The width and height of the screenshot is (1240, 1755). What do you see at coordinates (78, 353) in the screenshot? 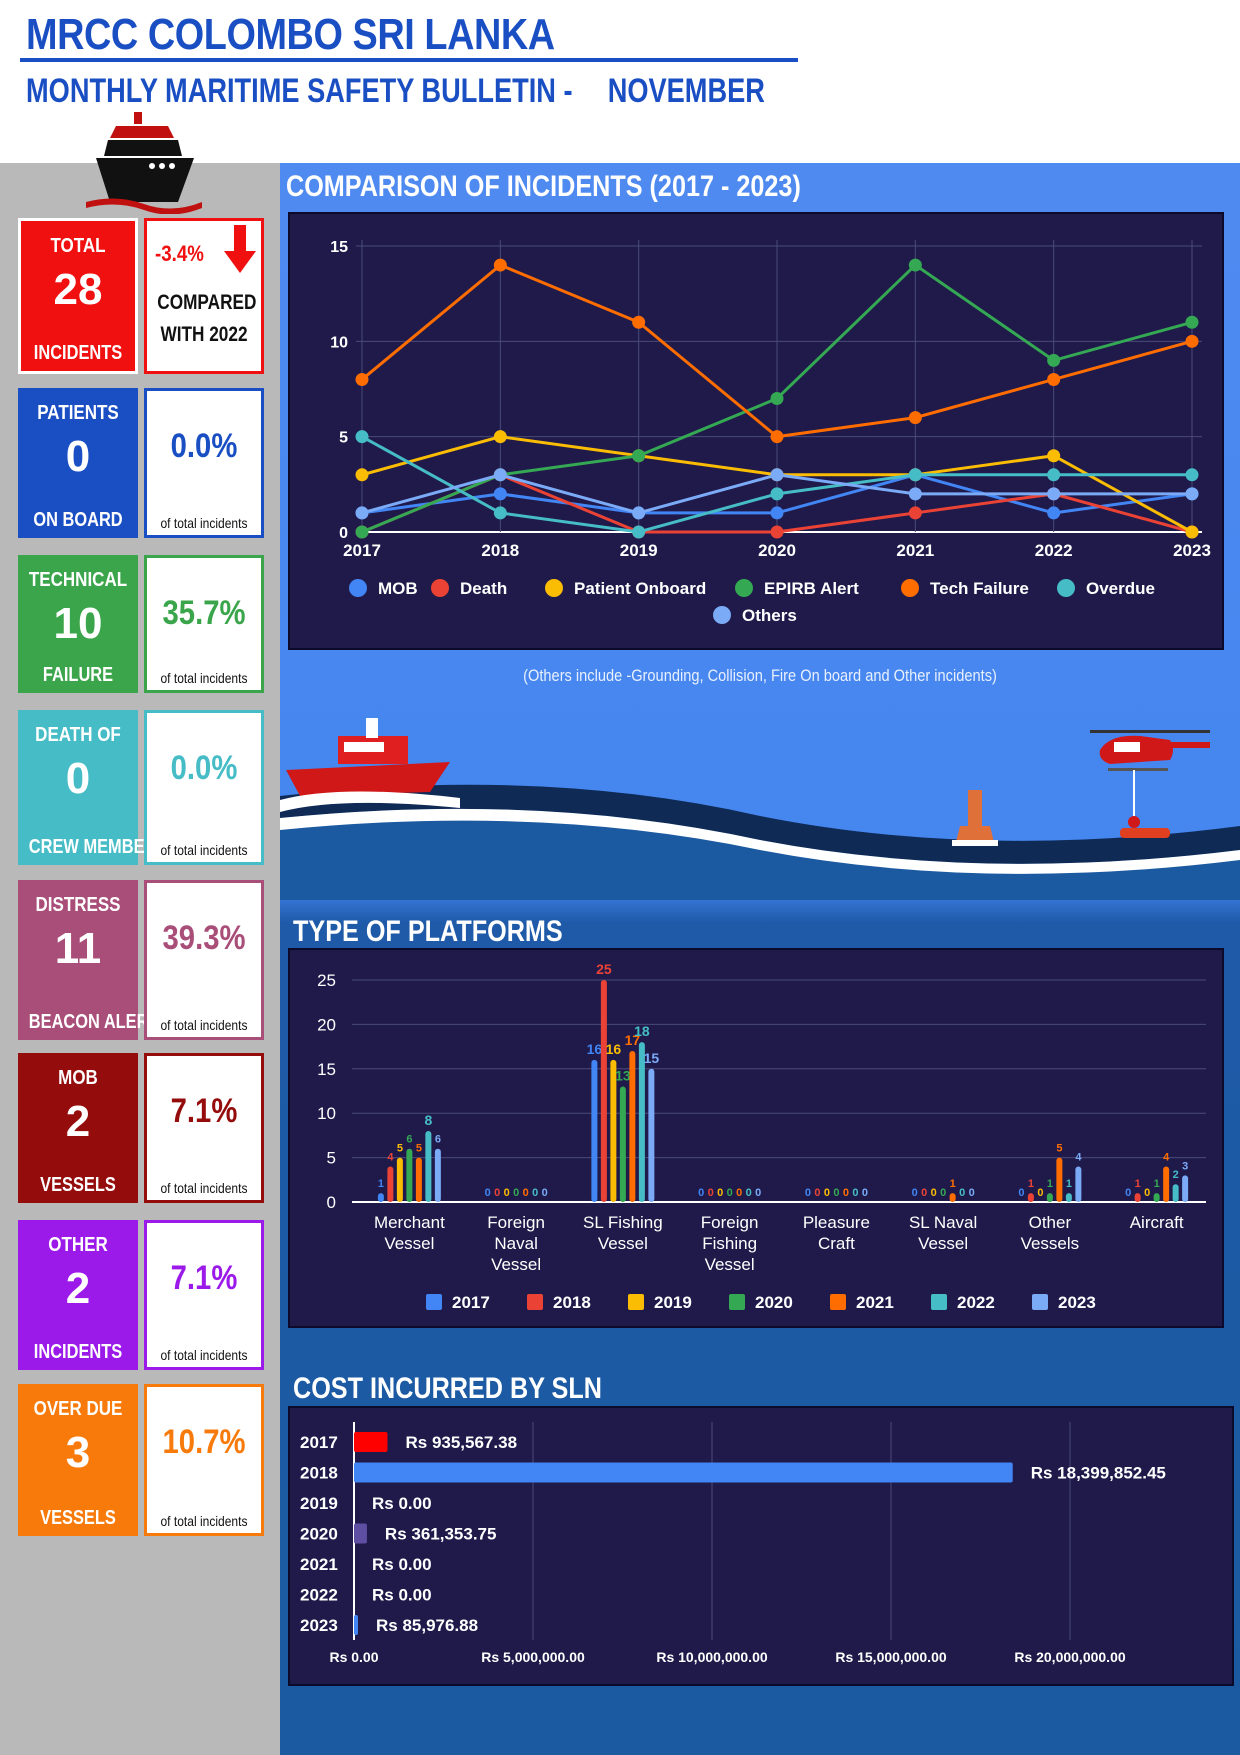
I see `stat-label-bottom: INCIDENTS` at bounding box center [78, 353].